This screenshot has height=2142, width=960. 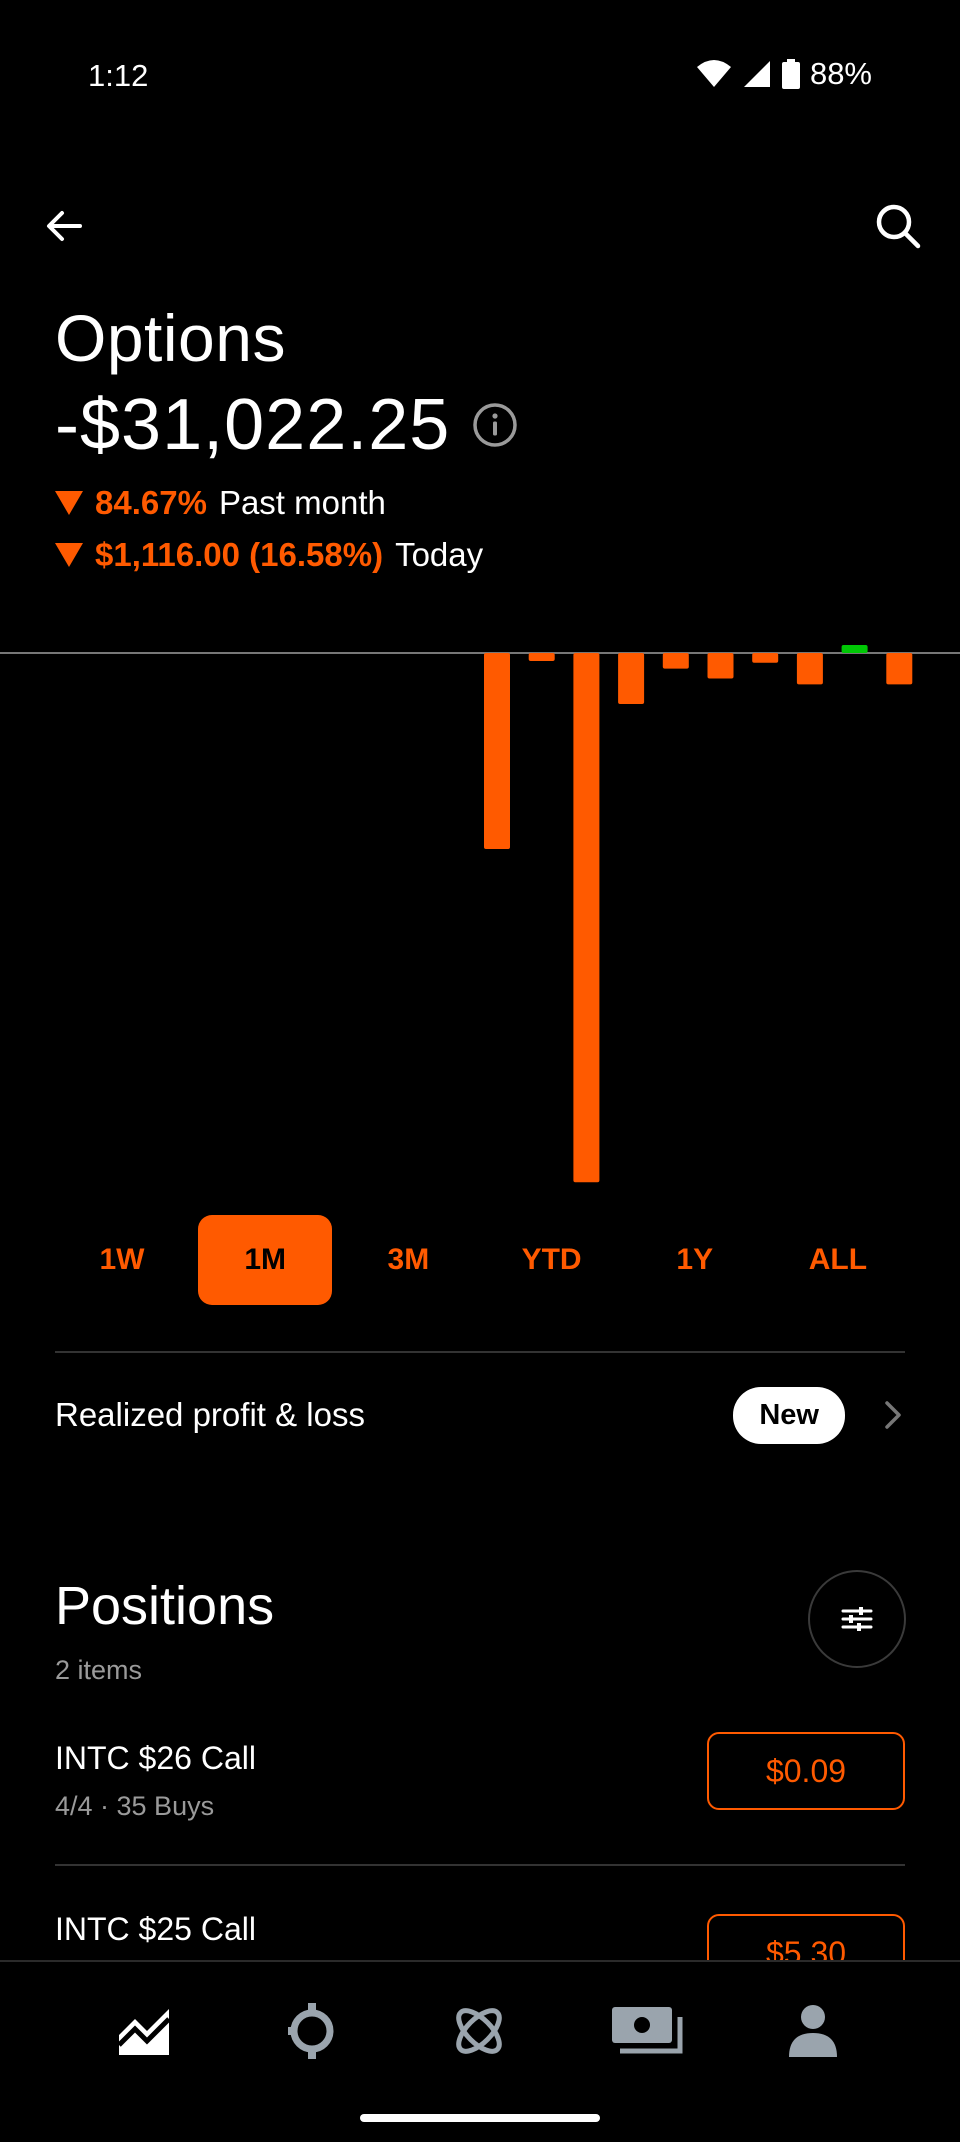 I want to click on account-icon, so click(x=813, y=2031).